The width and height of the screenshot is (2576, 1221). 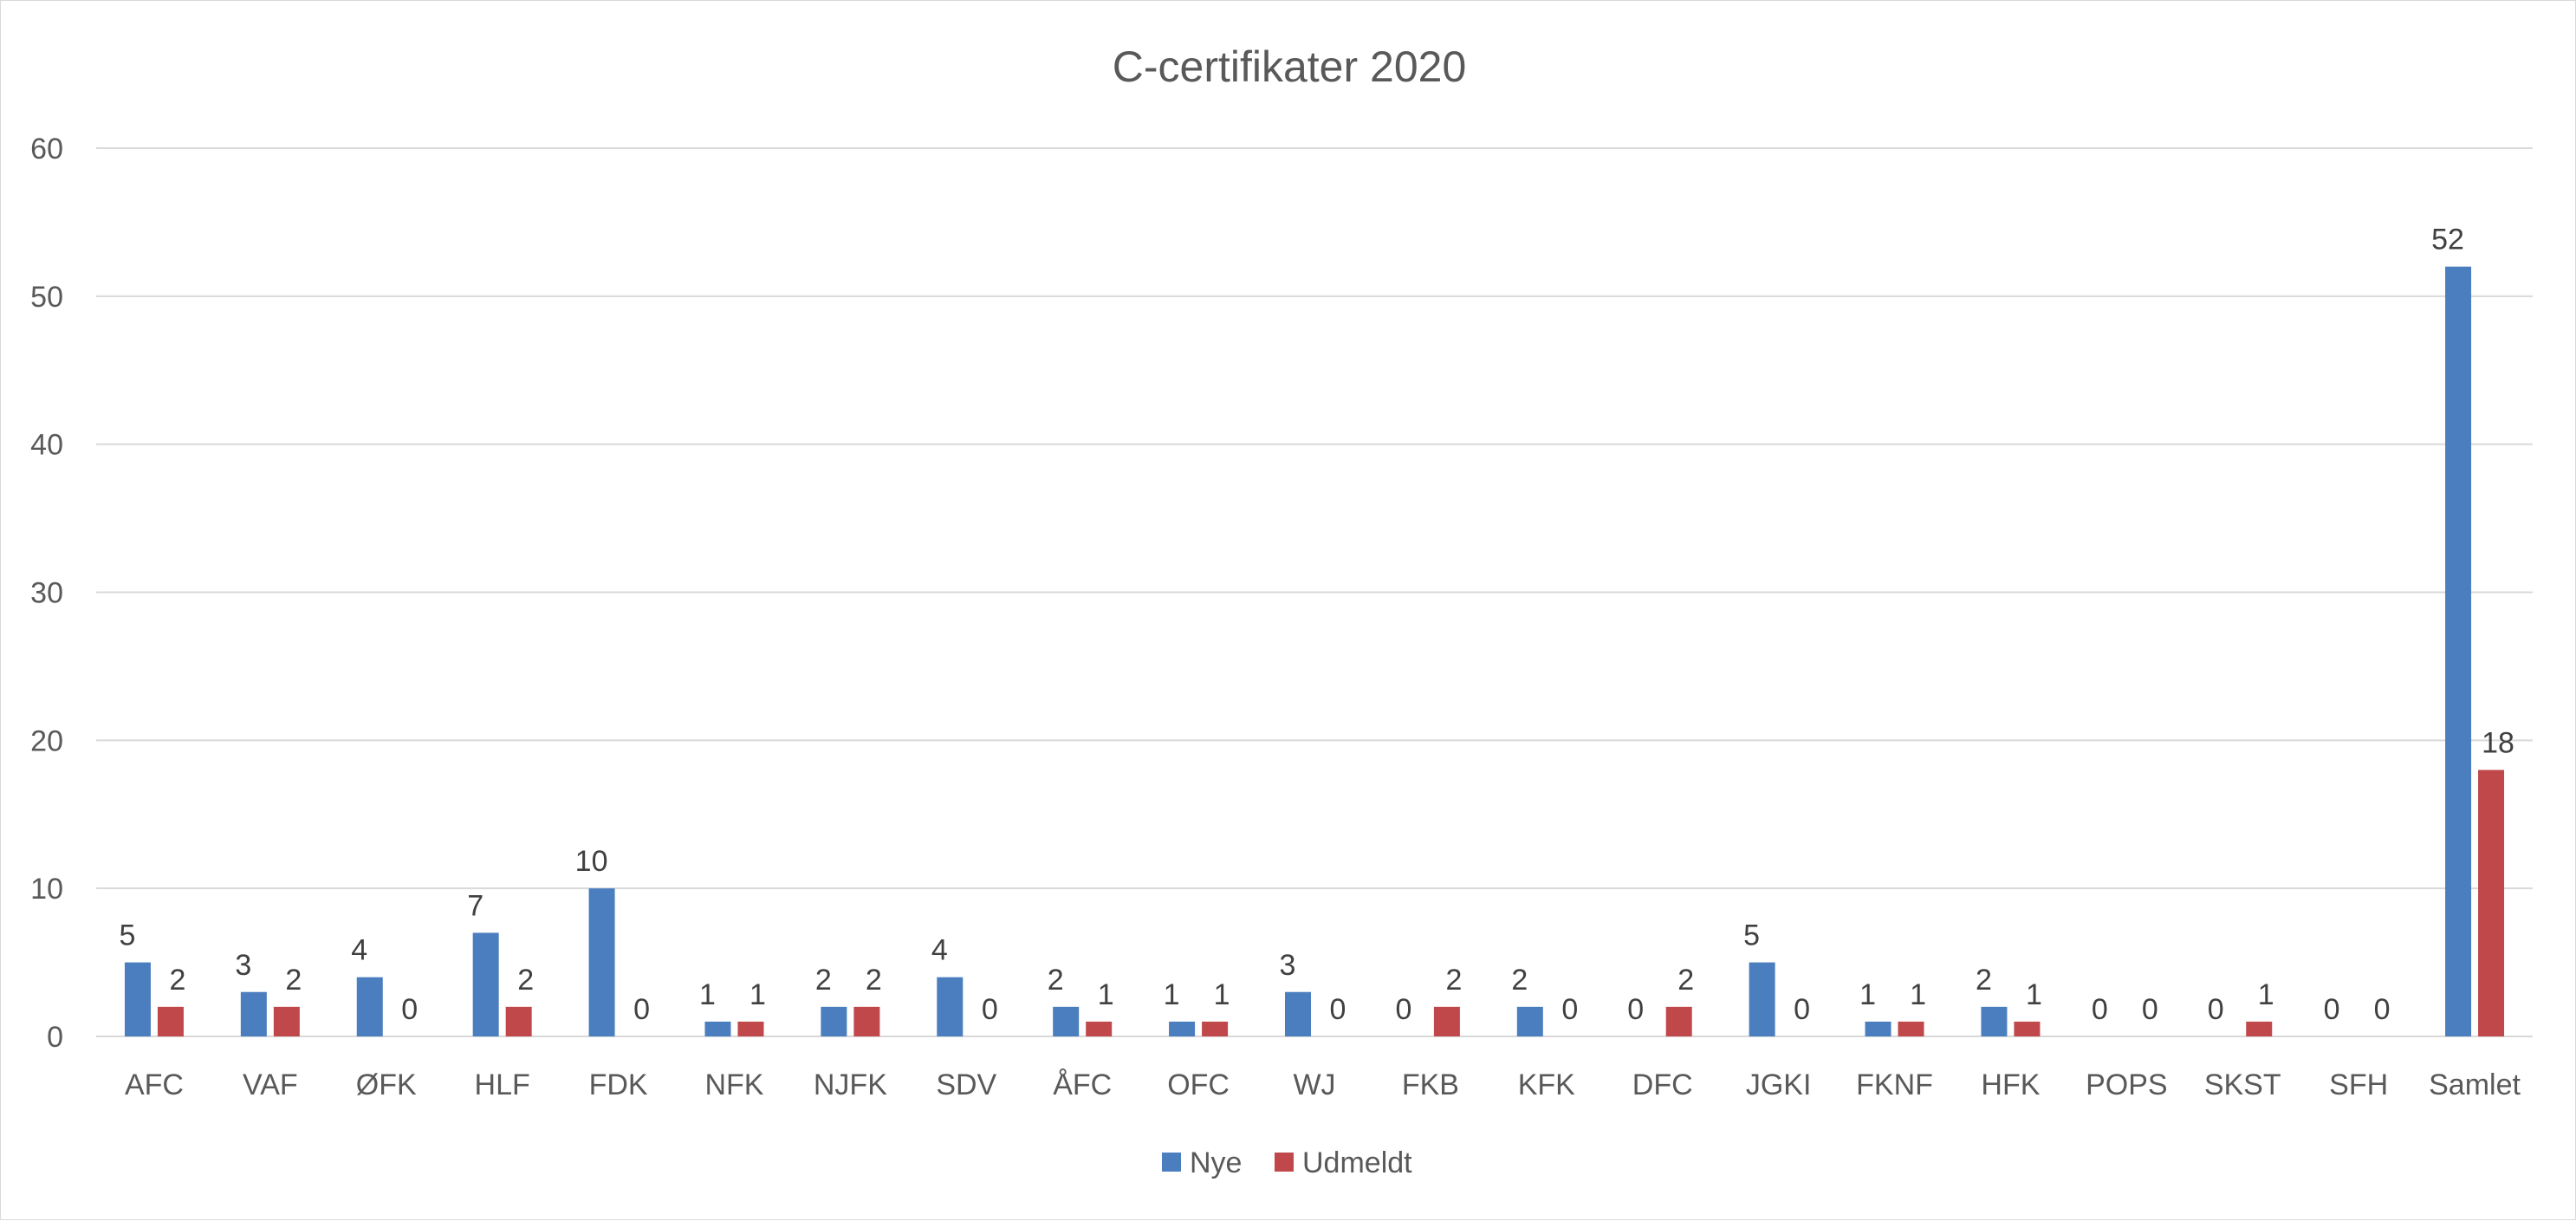 What do you see at coordinates (1662, 1084) in the screenshot?
I see `x-tick-label: DFC` at bounding box center [1662, 1084].